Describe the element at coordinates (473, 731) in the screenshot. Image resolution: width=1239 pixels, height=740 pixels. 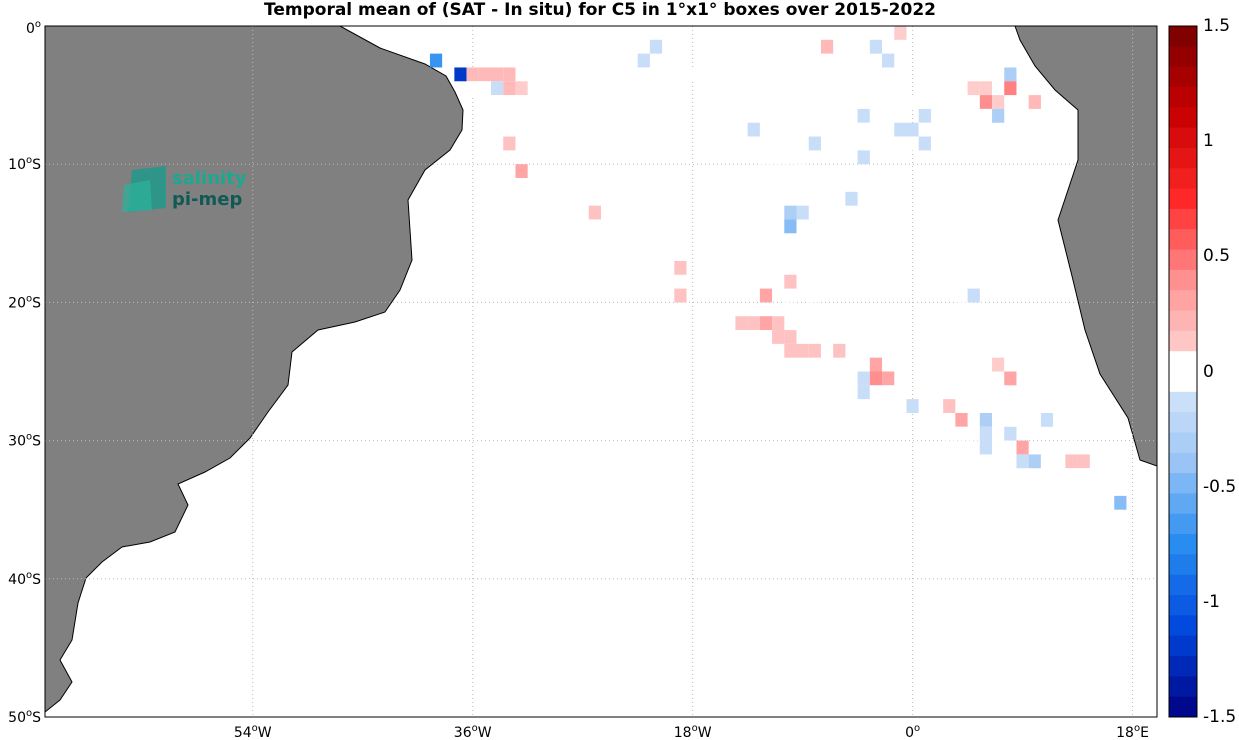
I see `lon-tick-label: 36oW` at that location.